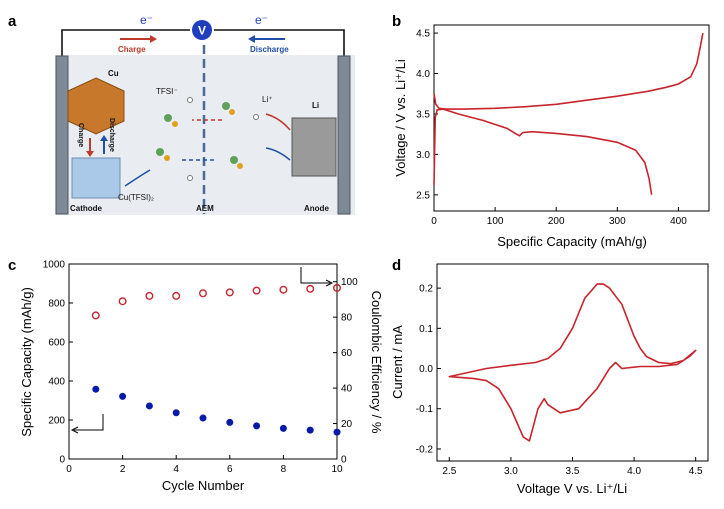 The width and height of the screenshot is (724, 509). I want to click on right-axis-pointer-head, so click(329, 283).